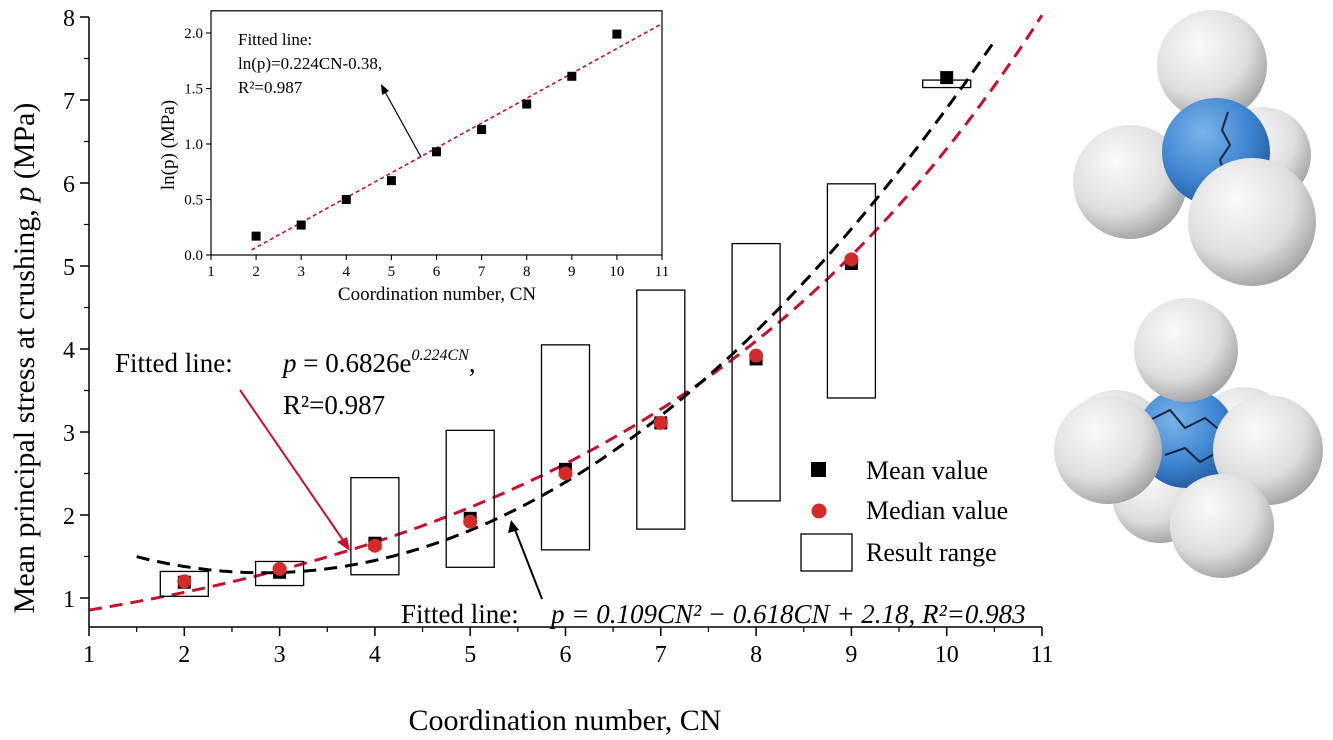 The width and height of the screenshot is (1333, 740). I want to click on main-x-tick-label: 5, so click(470, 655).